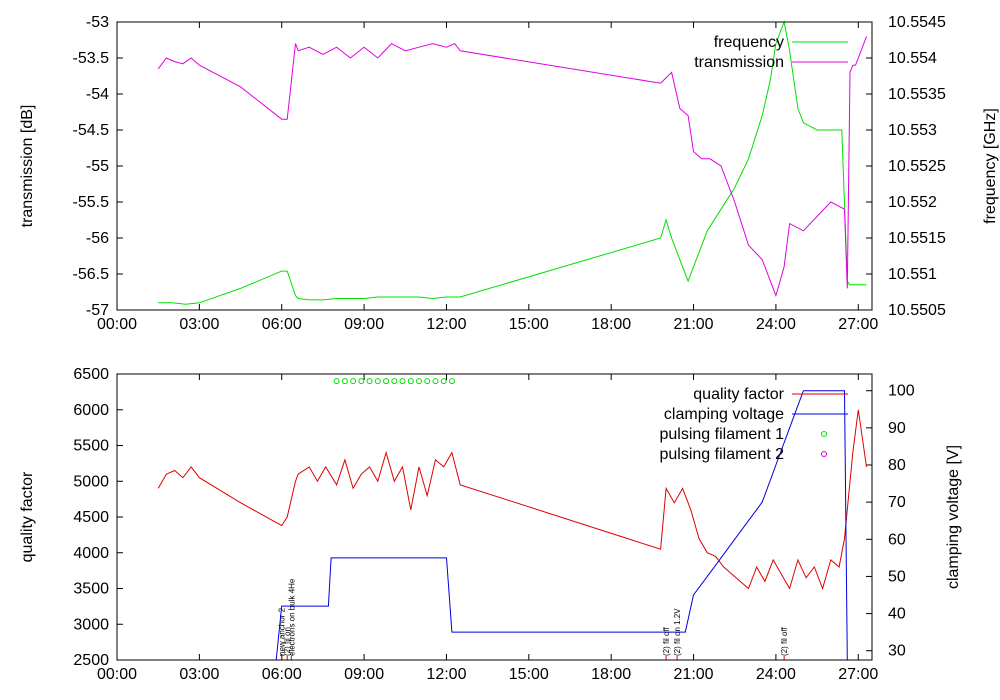 Image resolution: width=1000 pixels, height=700 pixels. I want to click on y2-tick-label: 10.5535, so click(917, 94).